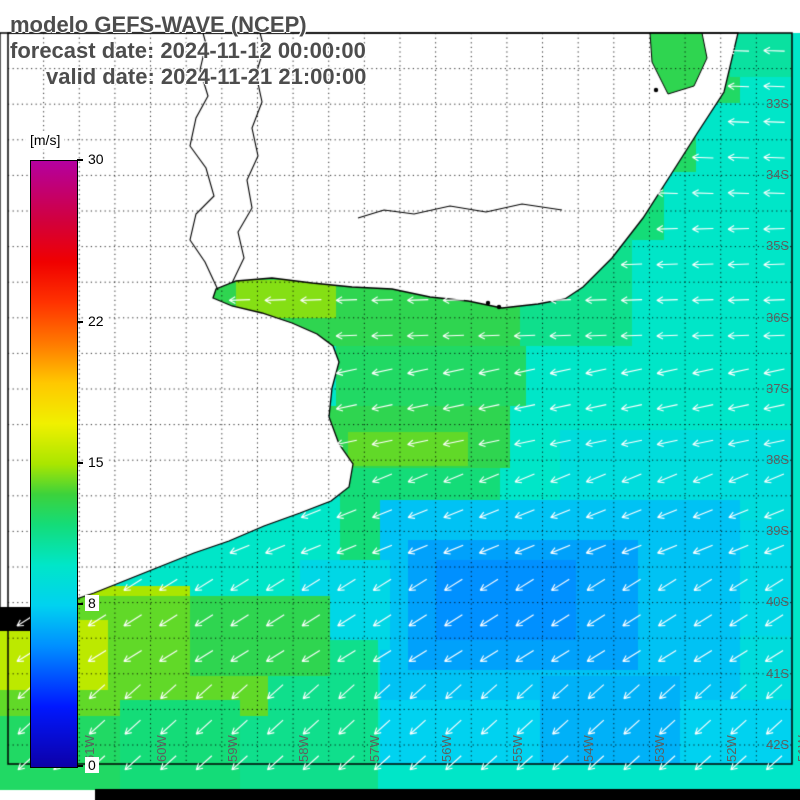  What do you see at coordinates (54, 464) in the screenshot?
I see `colorbar` at bounding box center [54, 464].